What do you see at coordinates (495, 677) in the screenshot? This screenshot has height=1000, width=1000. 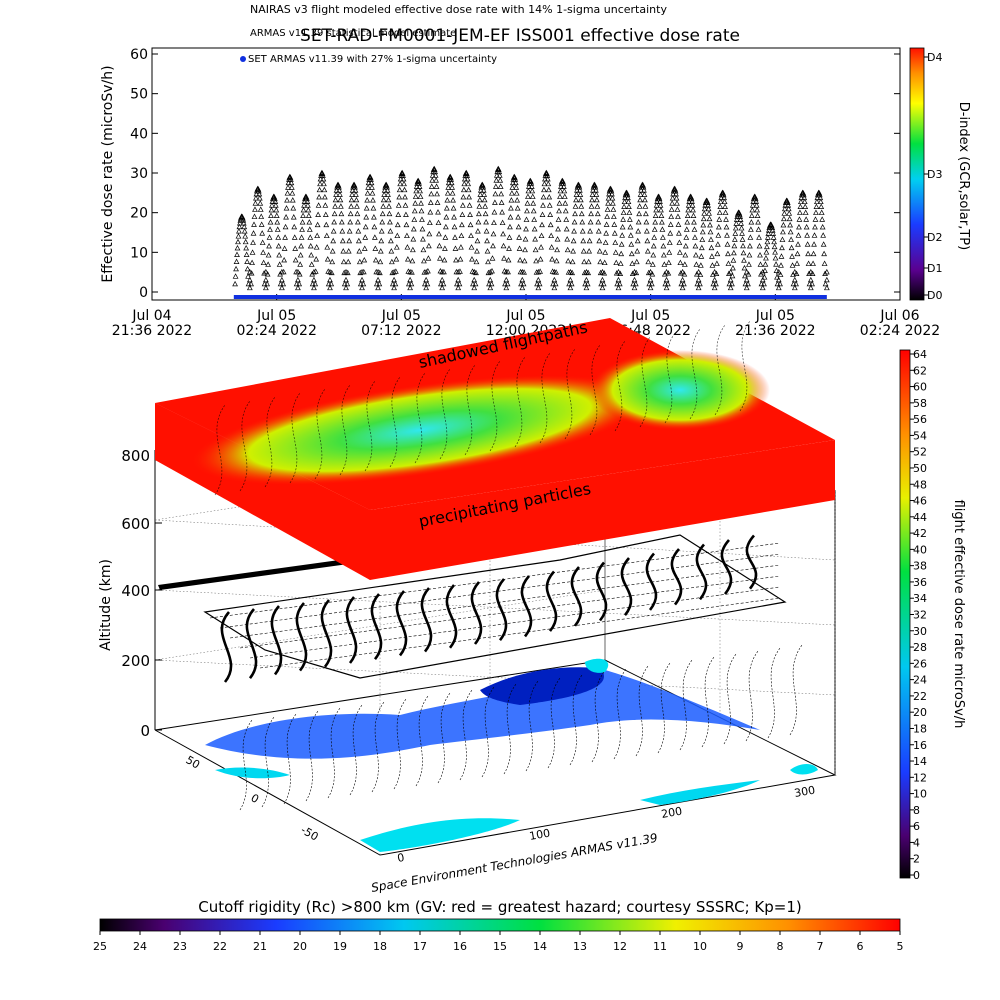 I see `grid-line` at bounding box center [495, 677].